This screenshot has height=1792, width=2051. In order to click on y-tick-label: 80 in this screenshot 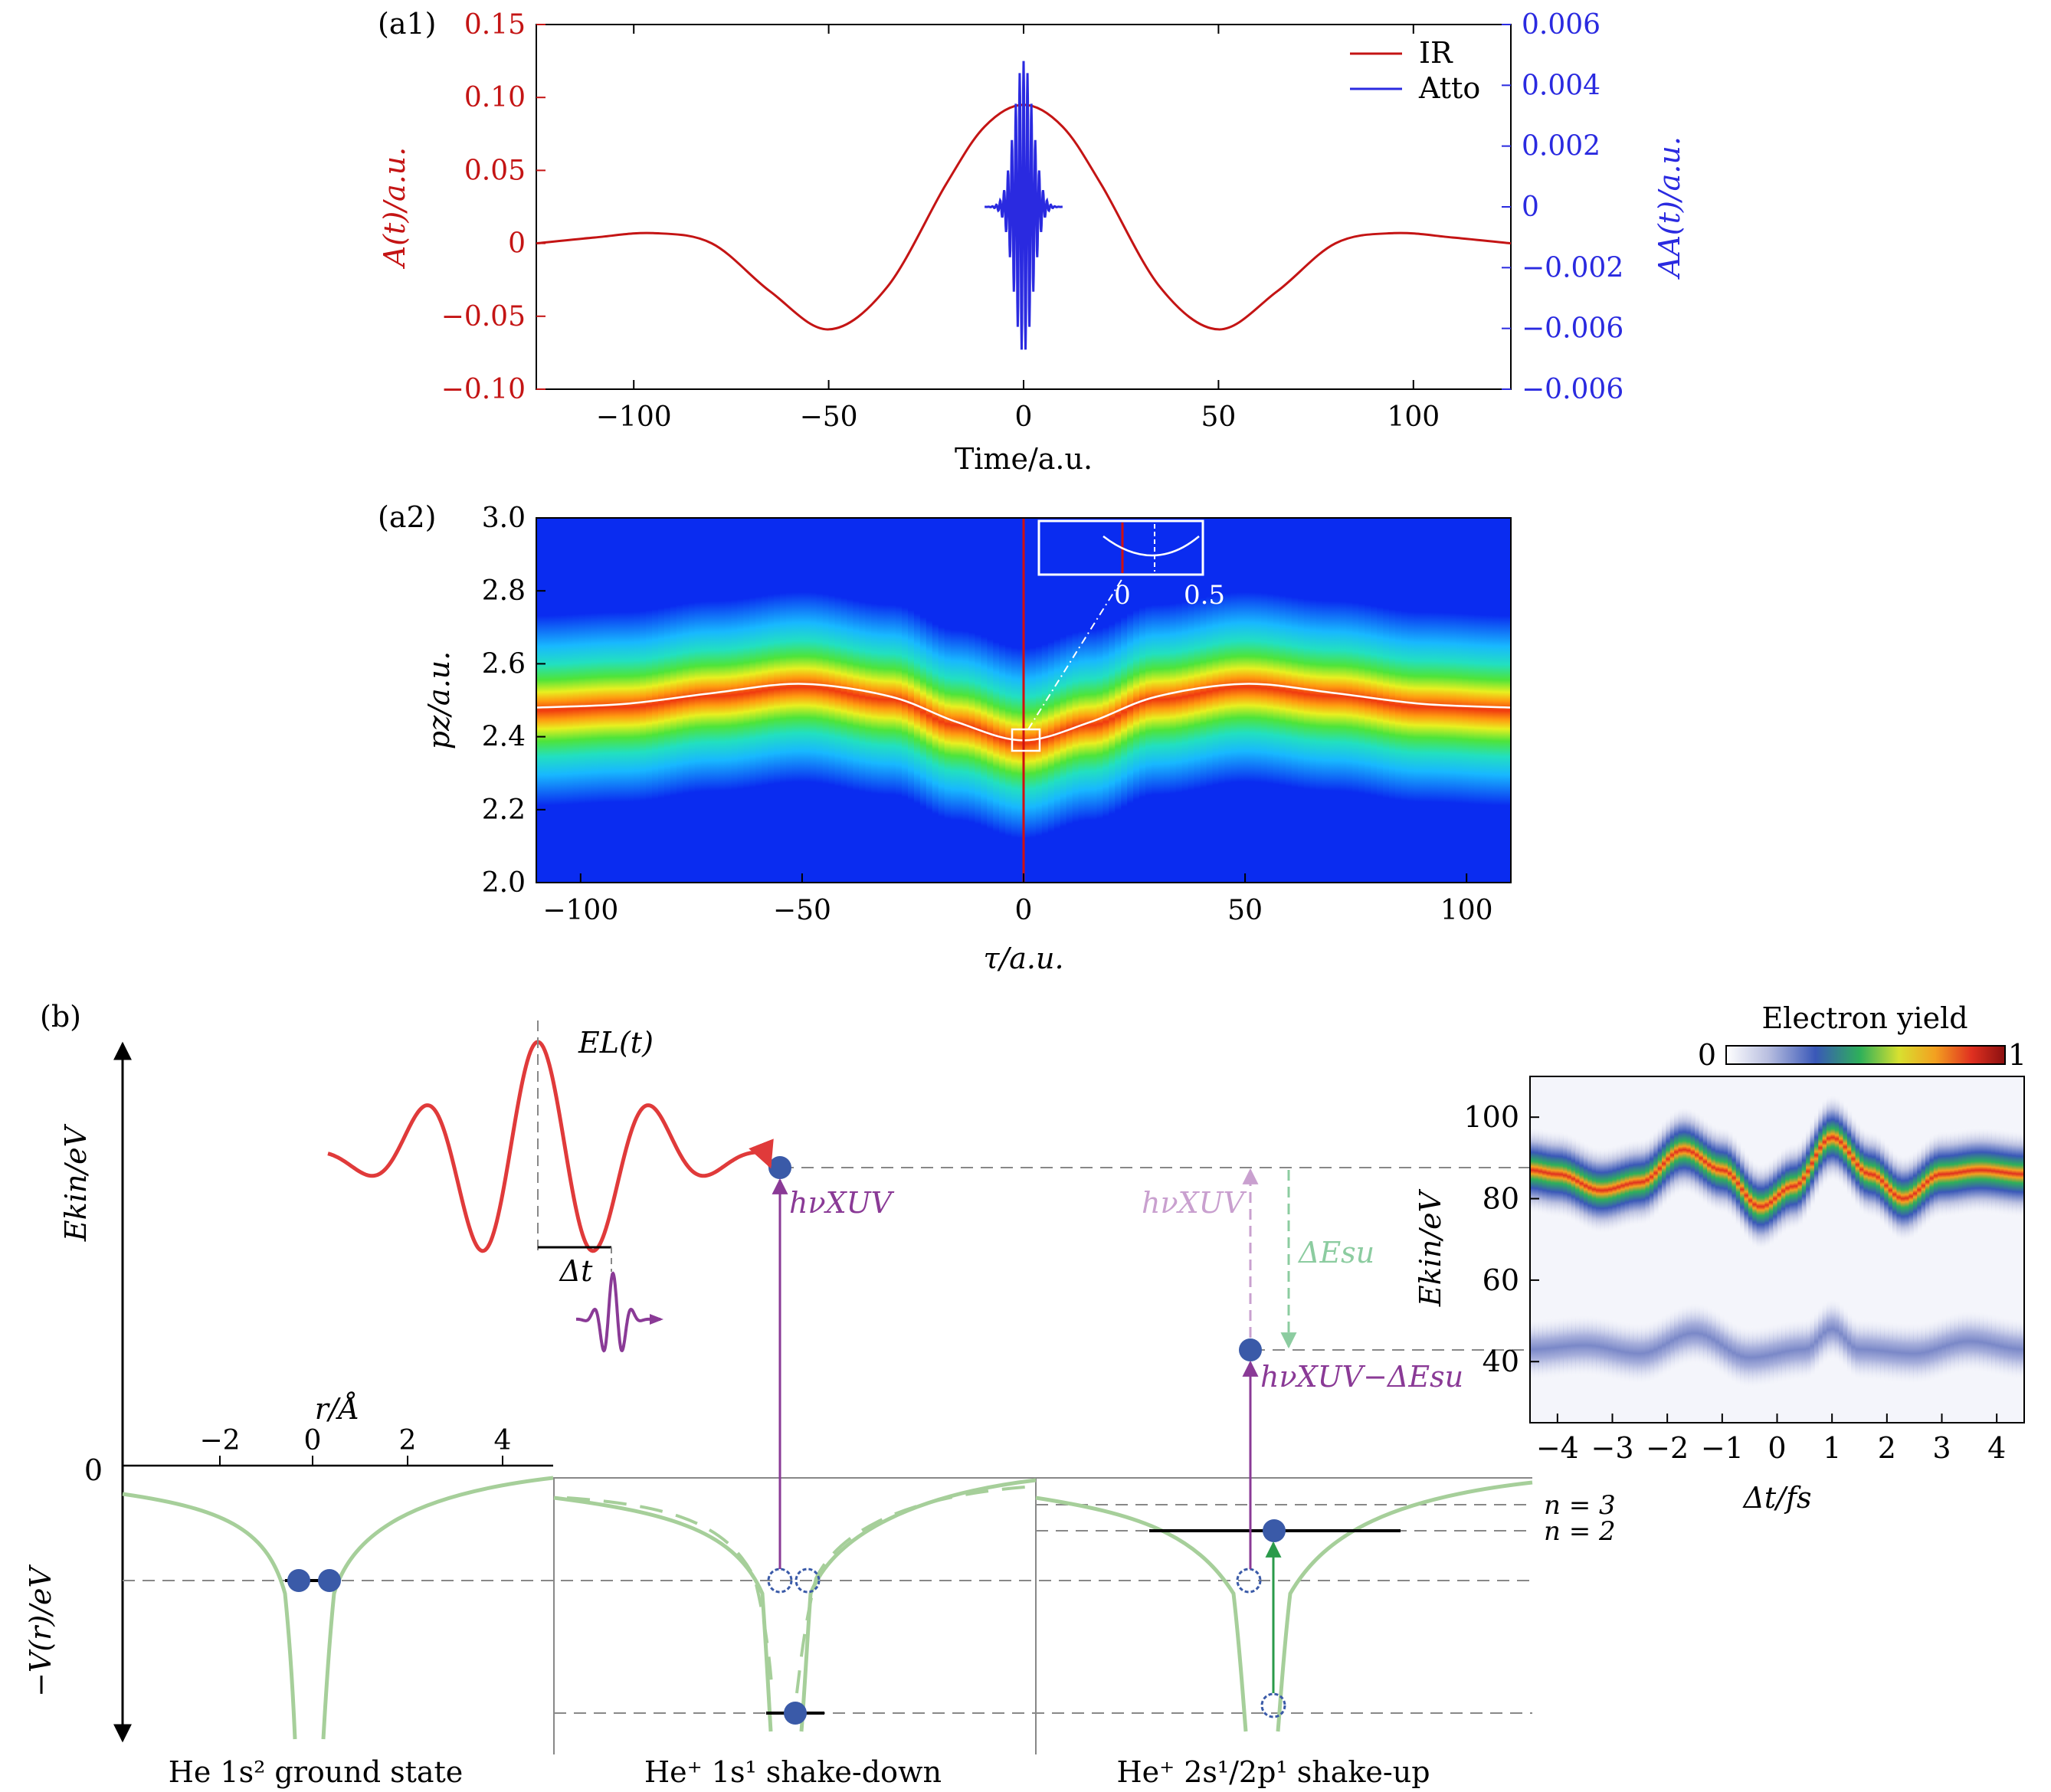, I will do `click(1501, 1199)`.